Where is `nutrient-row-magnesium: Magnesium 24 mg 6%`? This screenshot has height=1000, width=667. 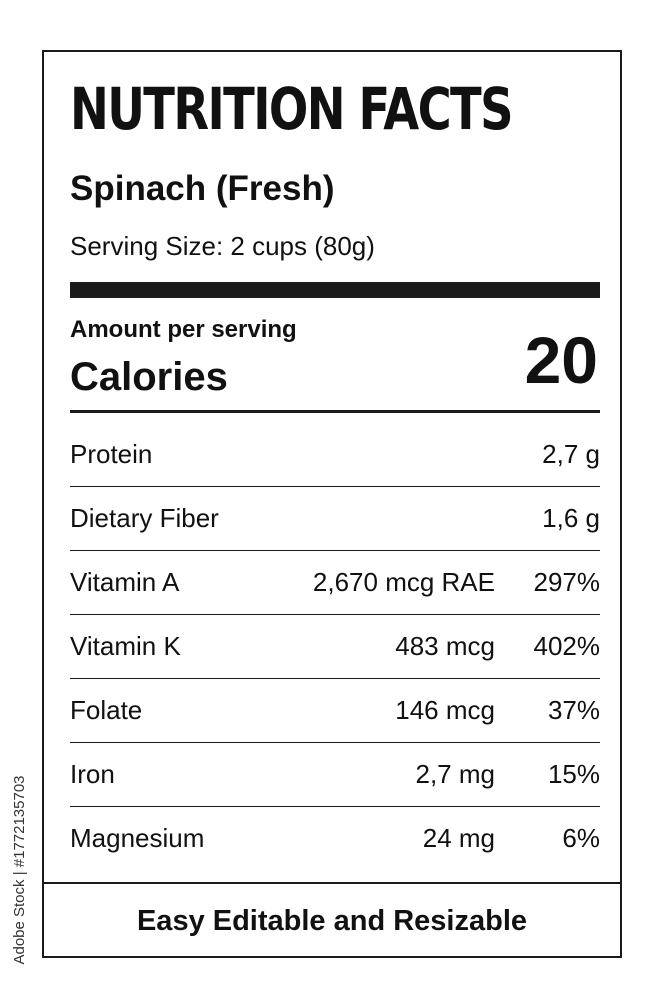
nutrient-row-magnesium: Magnesium 24 mg 6% is located at coordinates (335, 838).